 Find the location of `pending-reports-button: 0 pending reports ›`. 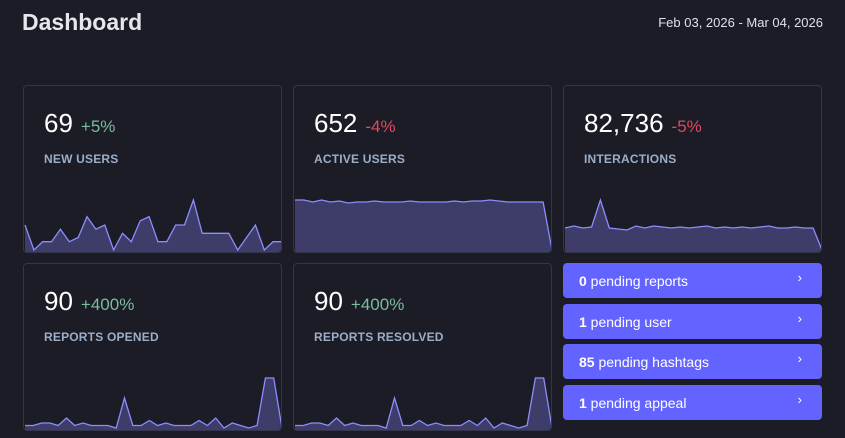

pending-reports-button: 0 pending reports › is located at coordinates (692, 280).